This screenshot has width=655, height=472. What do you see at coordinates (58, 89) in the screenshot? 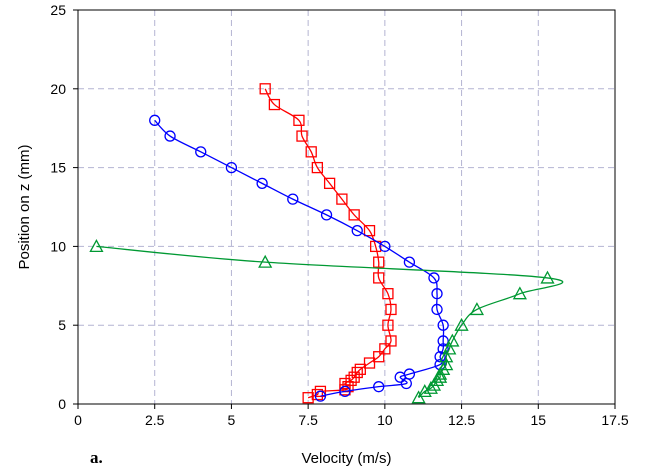
I see `y-tick-label: 20` at bounding box center [58, 89].